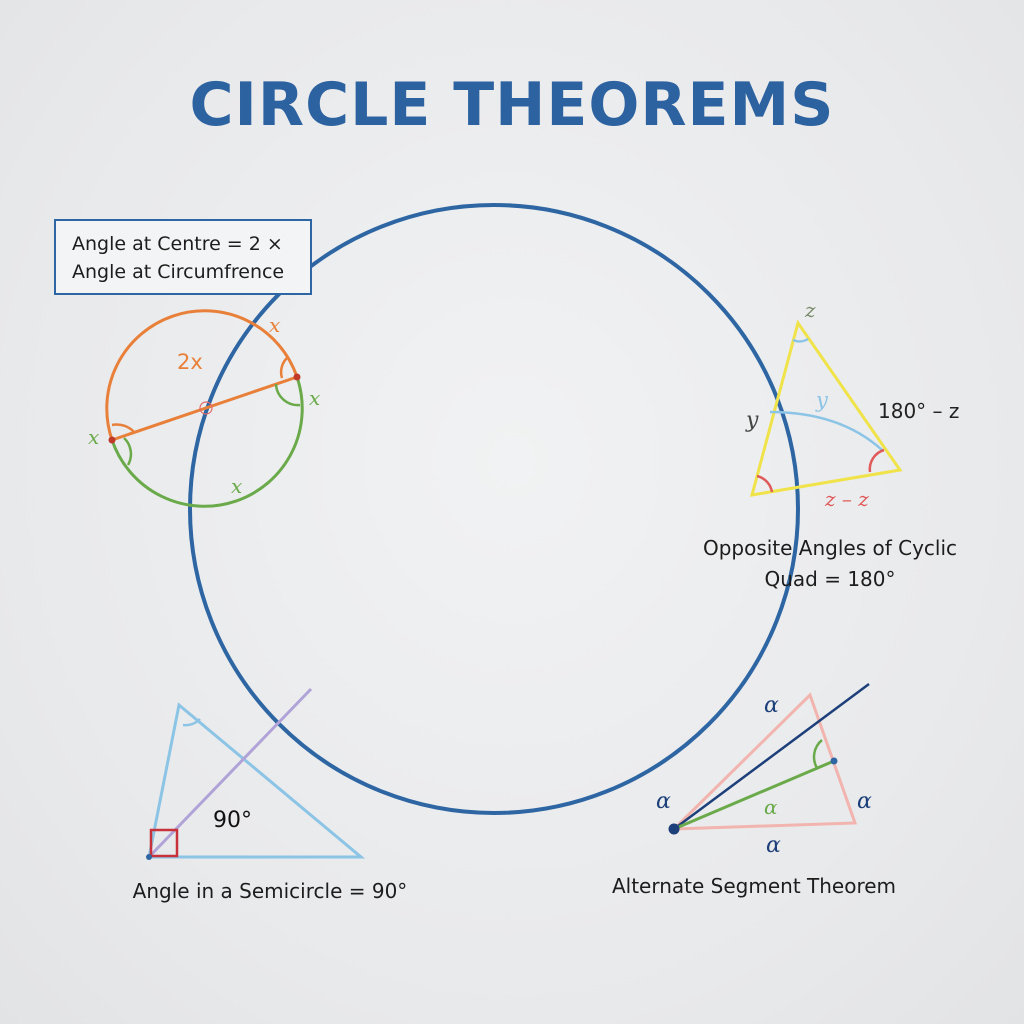  I want to click on angle-mark-right-upper, so click(284, 367).